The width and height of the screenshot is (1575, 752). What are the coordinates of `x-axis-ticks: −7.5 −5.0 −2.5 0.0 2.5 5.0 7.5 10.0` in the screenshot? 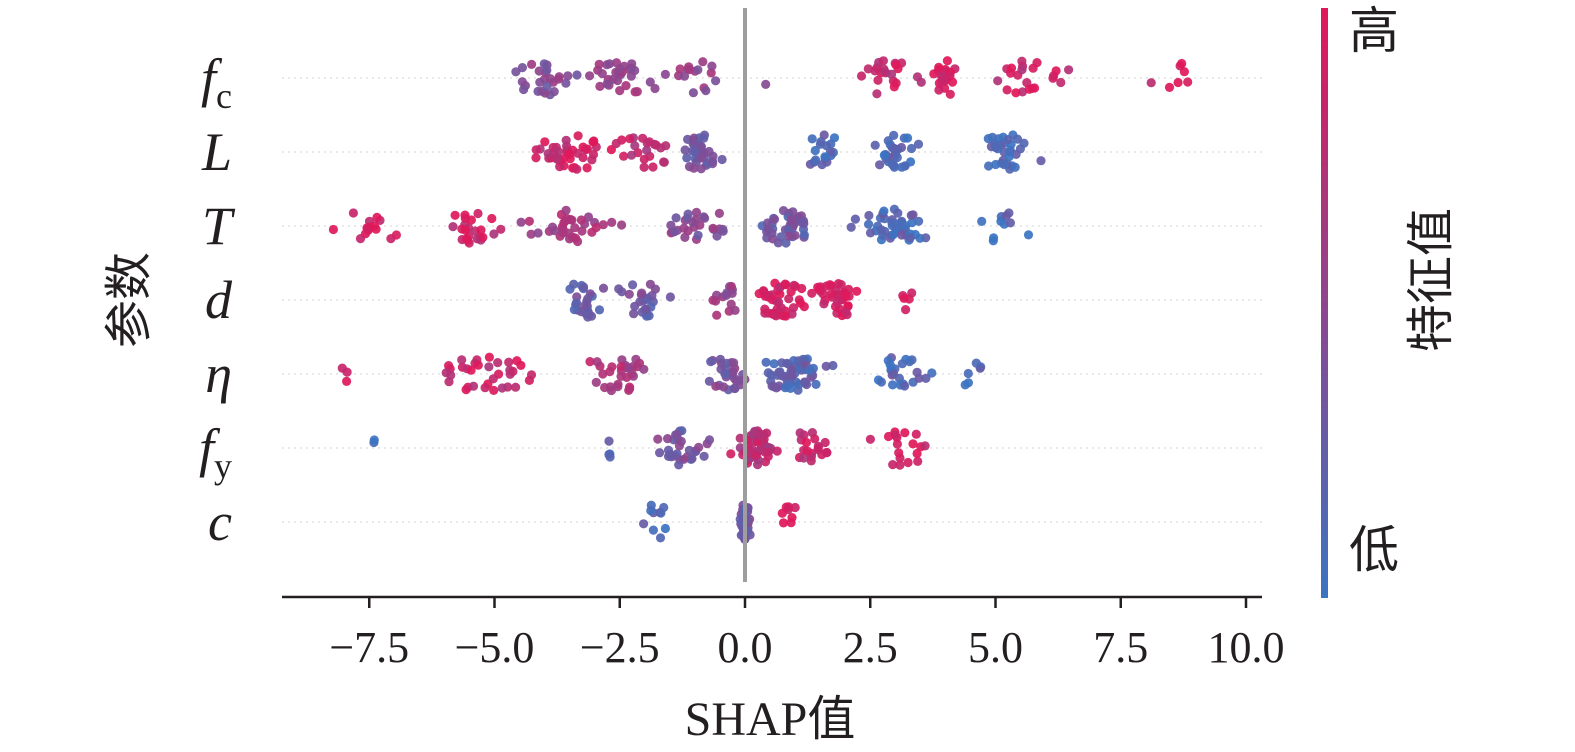 It's located at (807, 634).